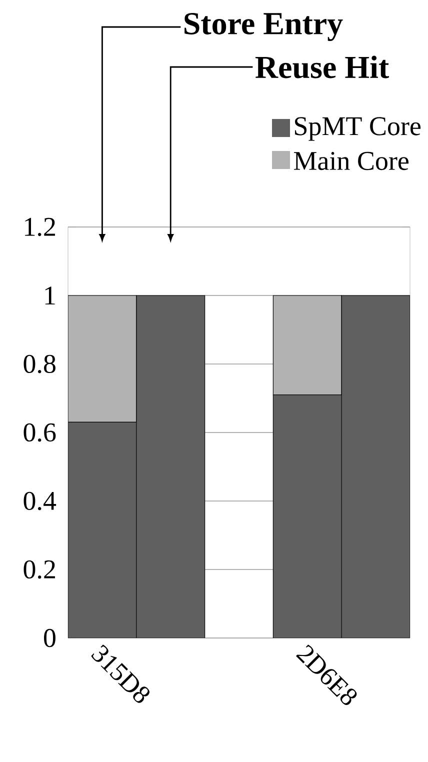 The width and height of the screenshot is (428, 762). I want to click on y-tick-label: 1.2, so click(40, 227).